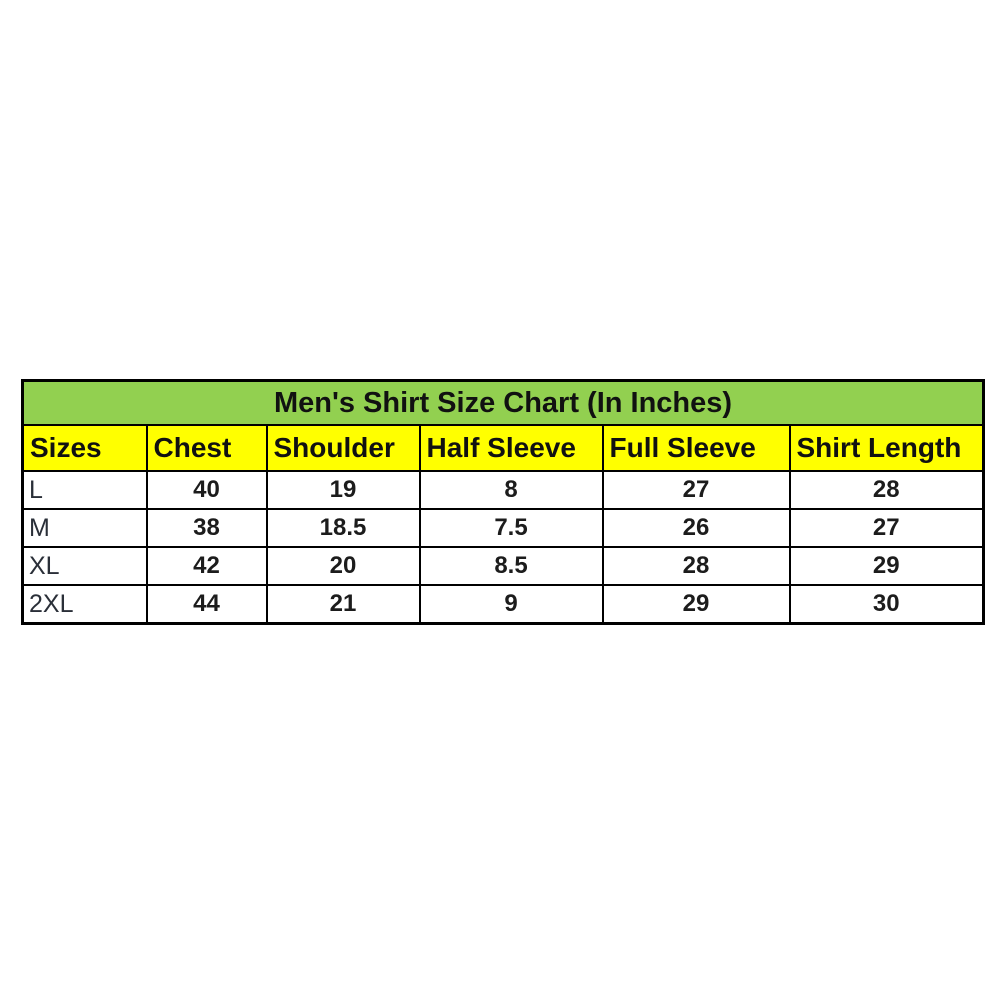 Image resolution: width=1000 pixels, height=1000 pixels. I want to click on table-row-m: M 38 18.5 7.5 26 27, so click(503, 528).